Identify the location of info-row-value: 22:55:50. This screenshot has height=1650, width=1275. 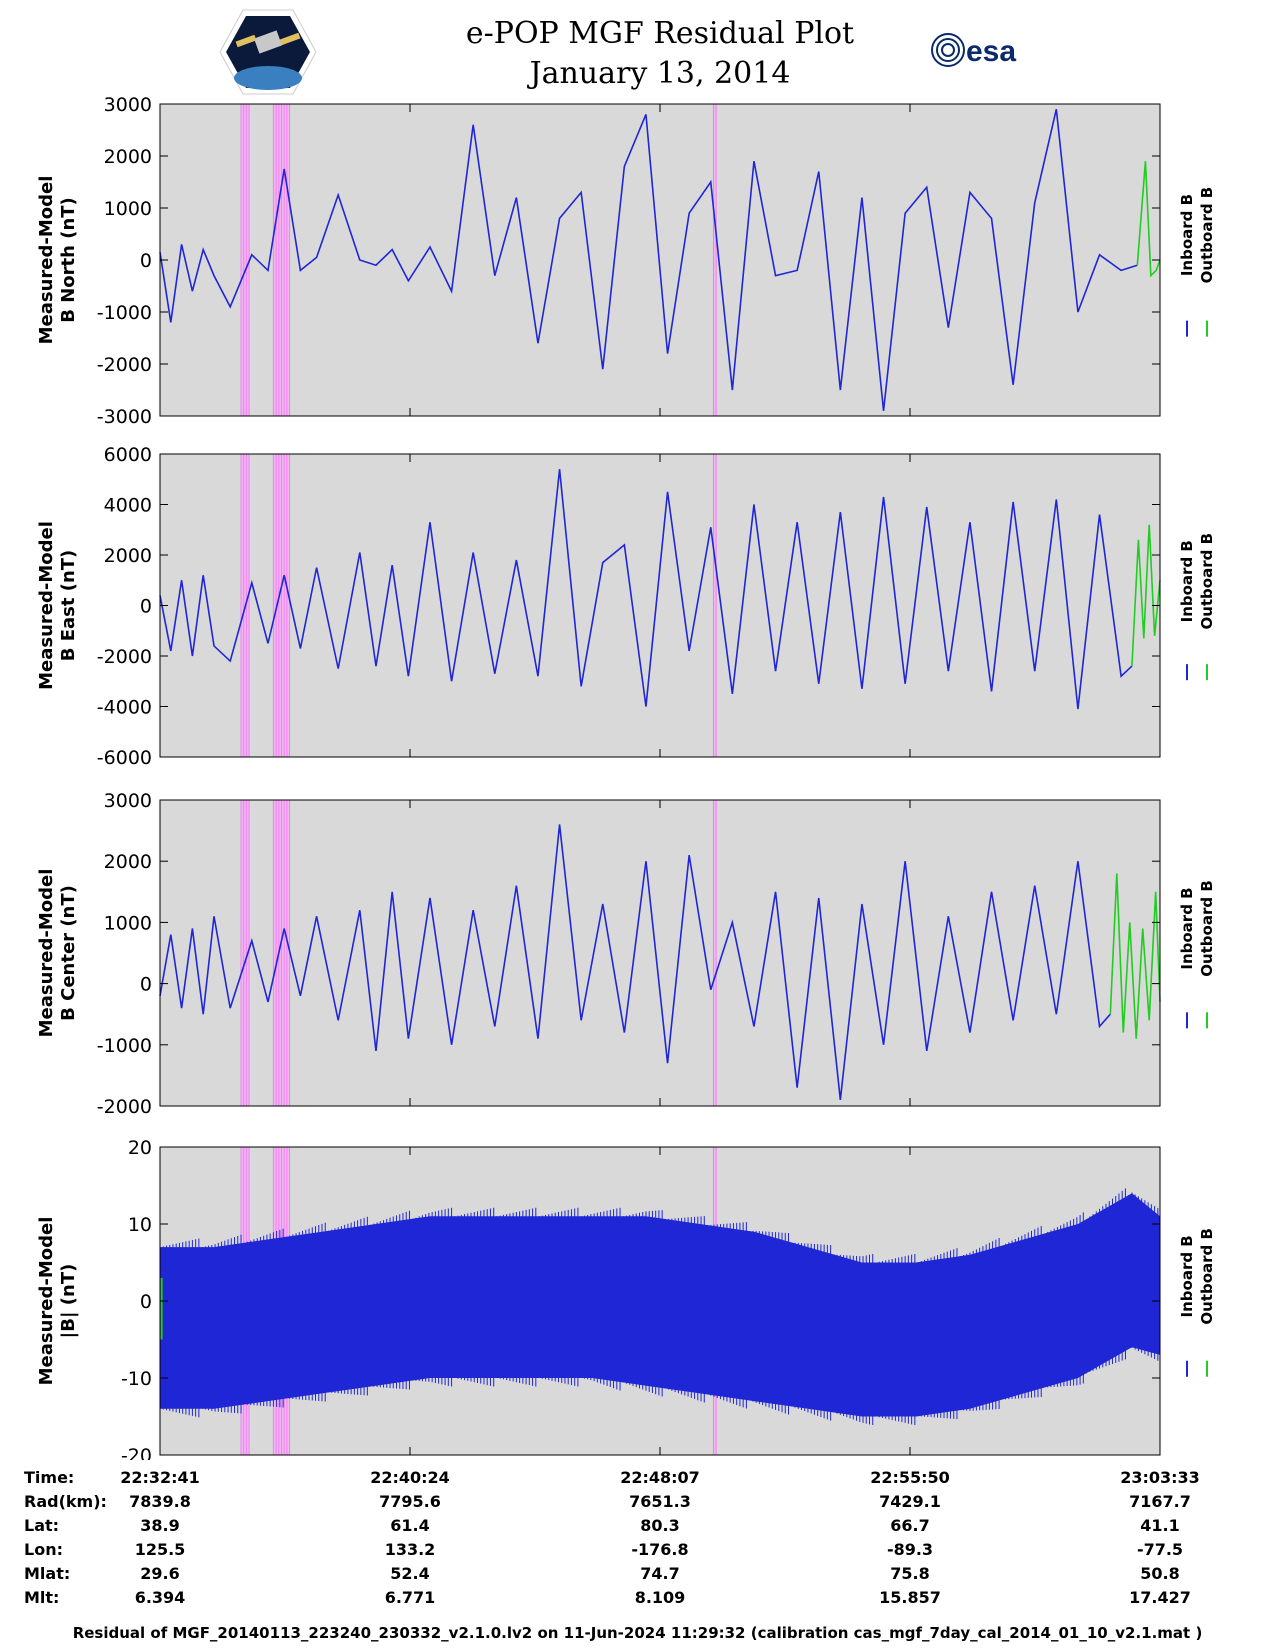
(910, 1477).